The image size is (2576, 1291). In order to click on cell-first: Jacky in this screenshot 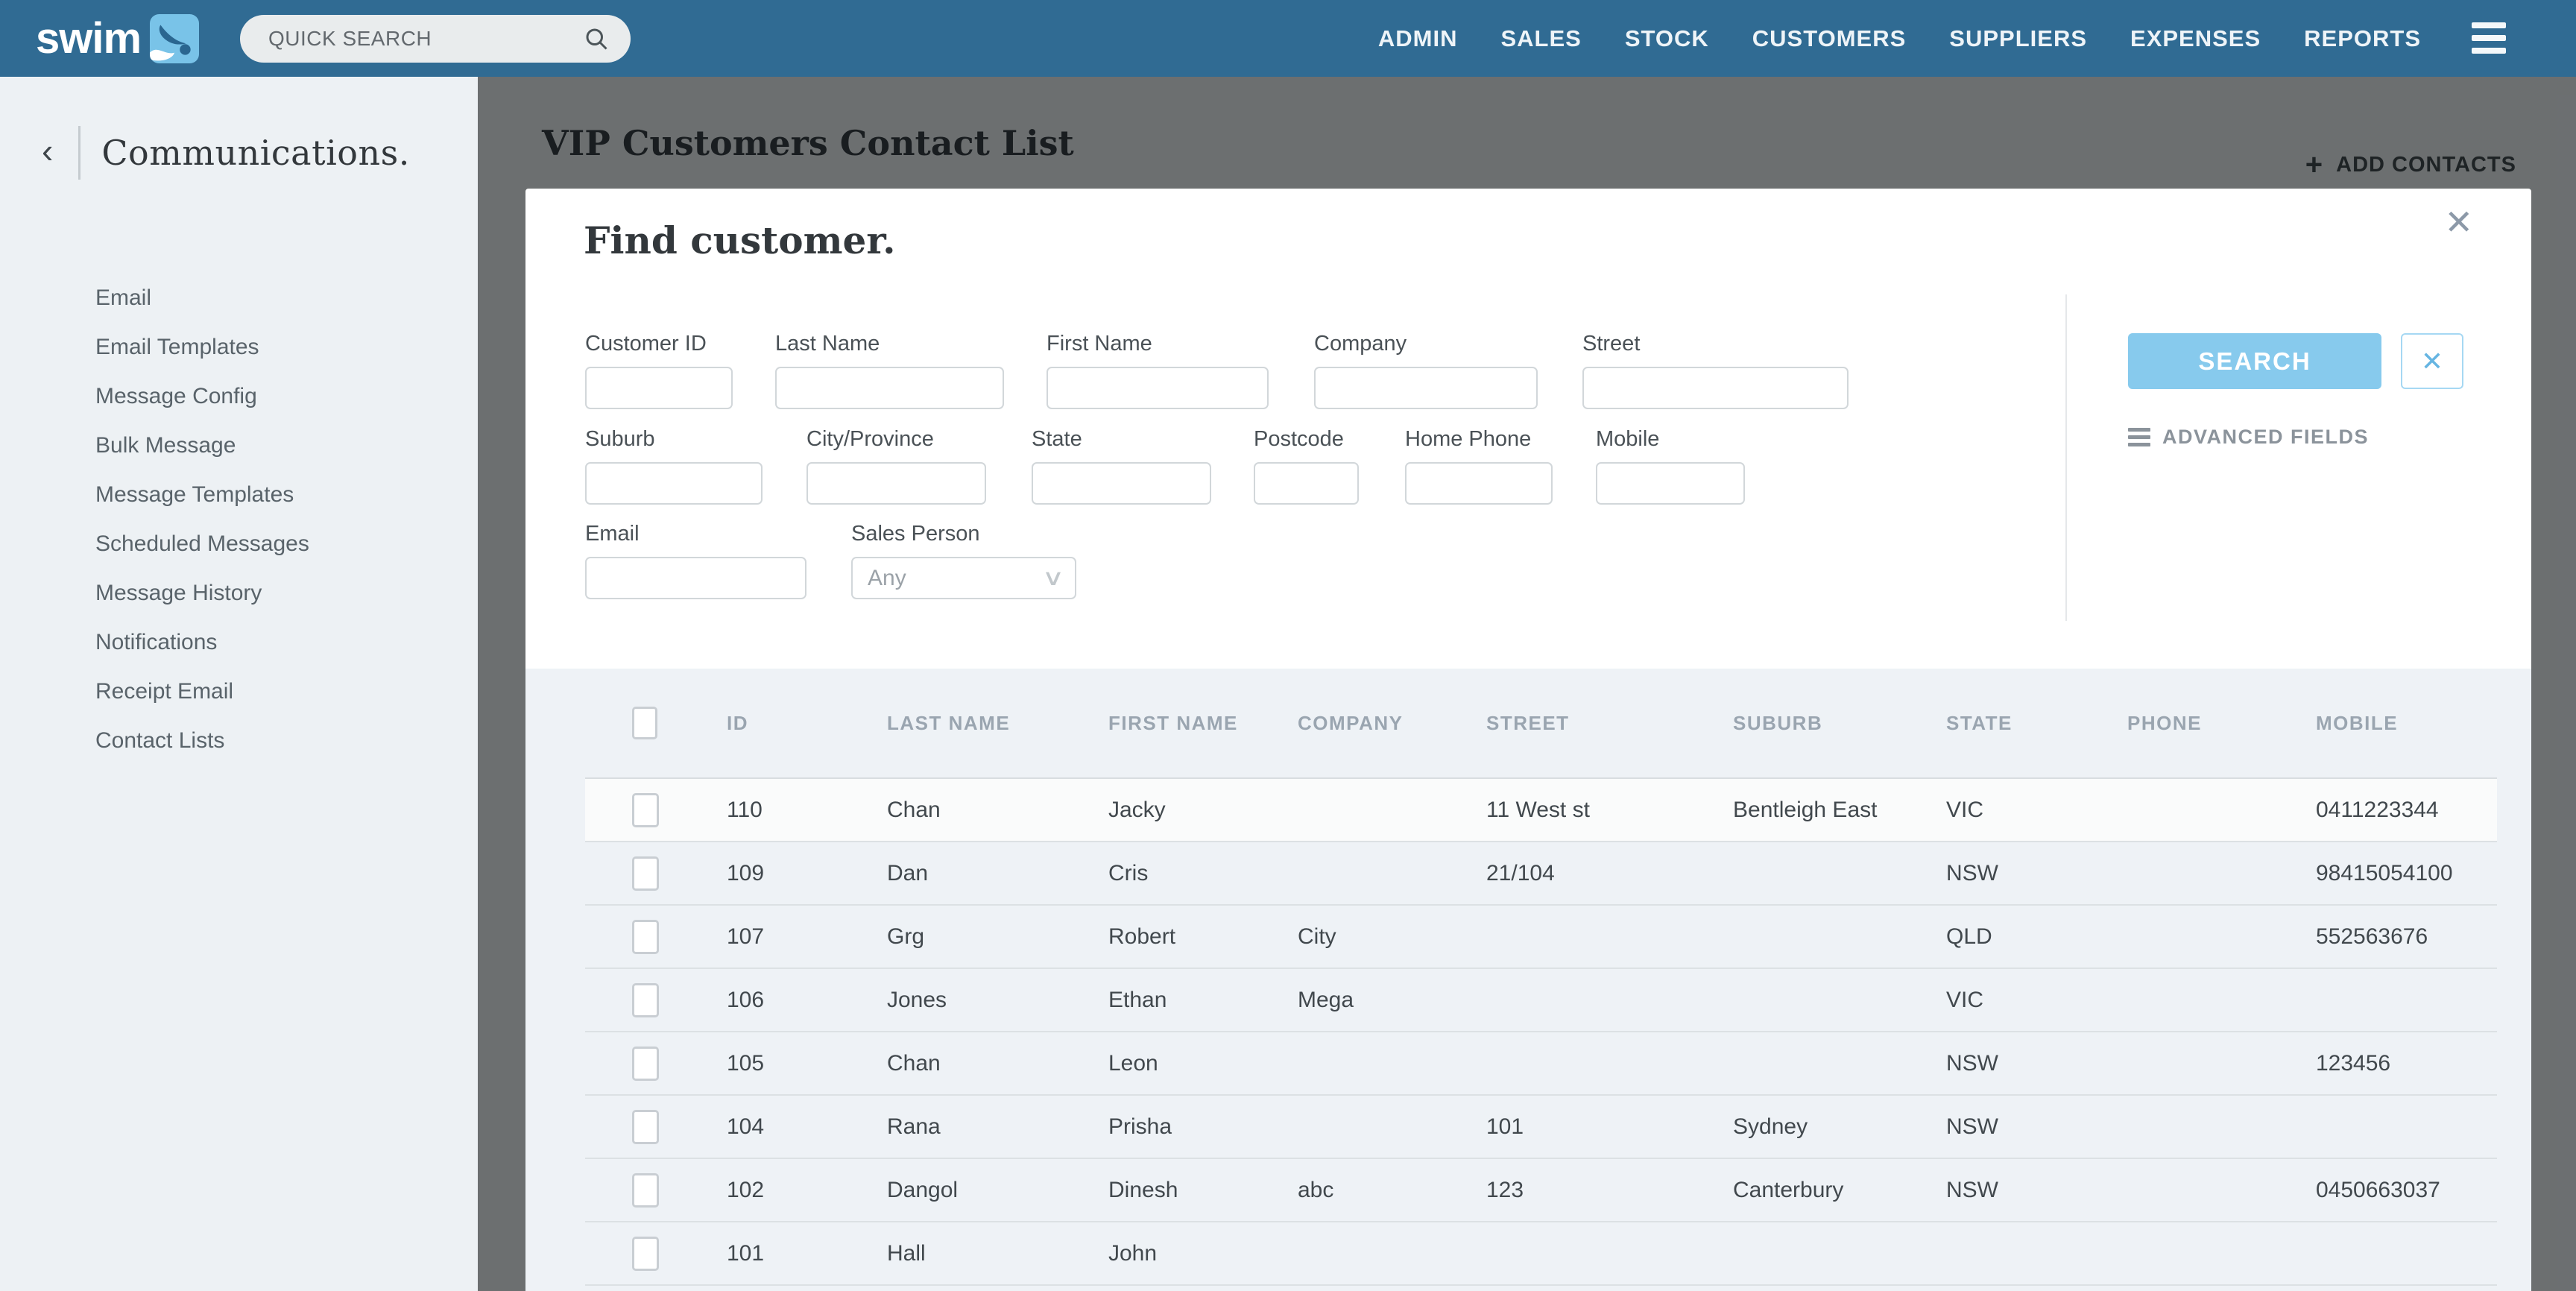, I will do `click(1137, 809)`.